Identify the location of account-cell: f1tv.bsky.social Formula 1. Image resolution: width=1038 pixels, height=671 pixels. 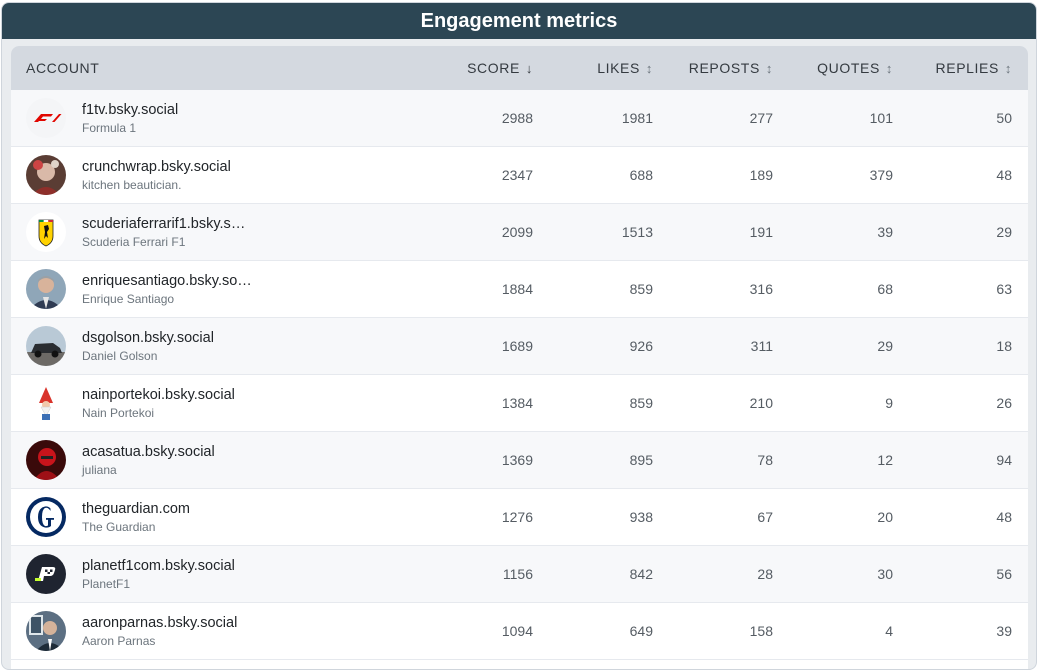
(219, 118).